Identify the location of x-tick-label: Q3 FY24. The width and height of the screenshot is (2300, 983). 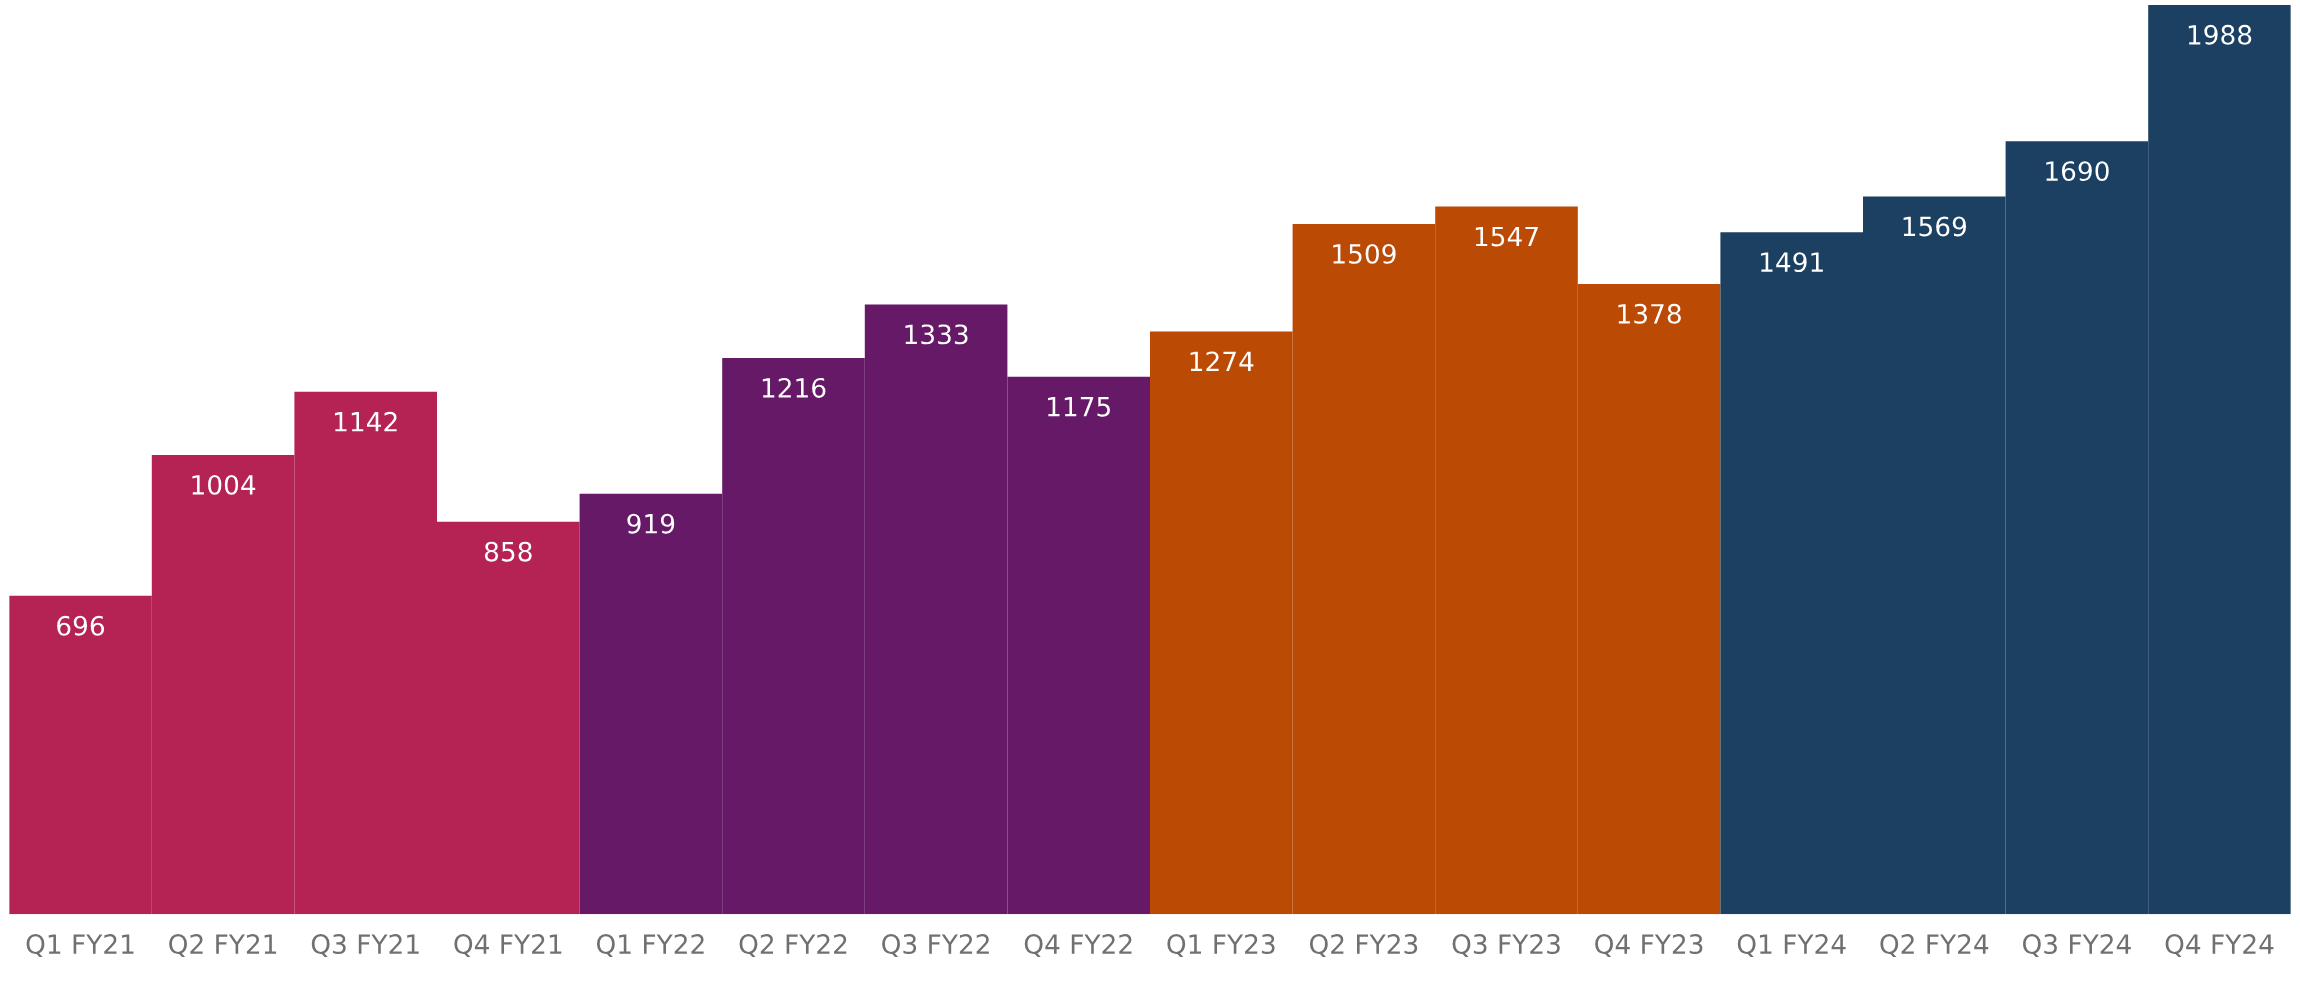
(2076, 946).